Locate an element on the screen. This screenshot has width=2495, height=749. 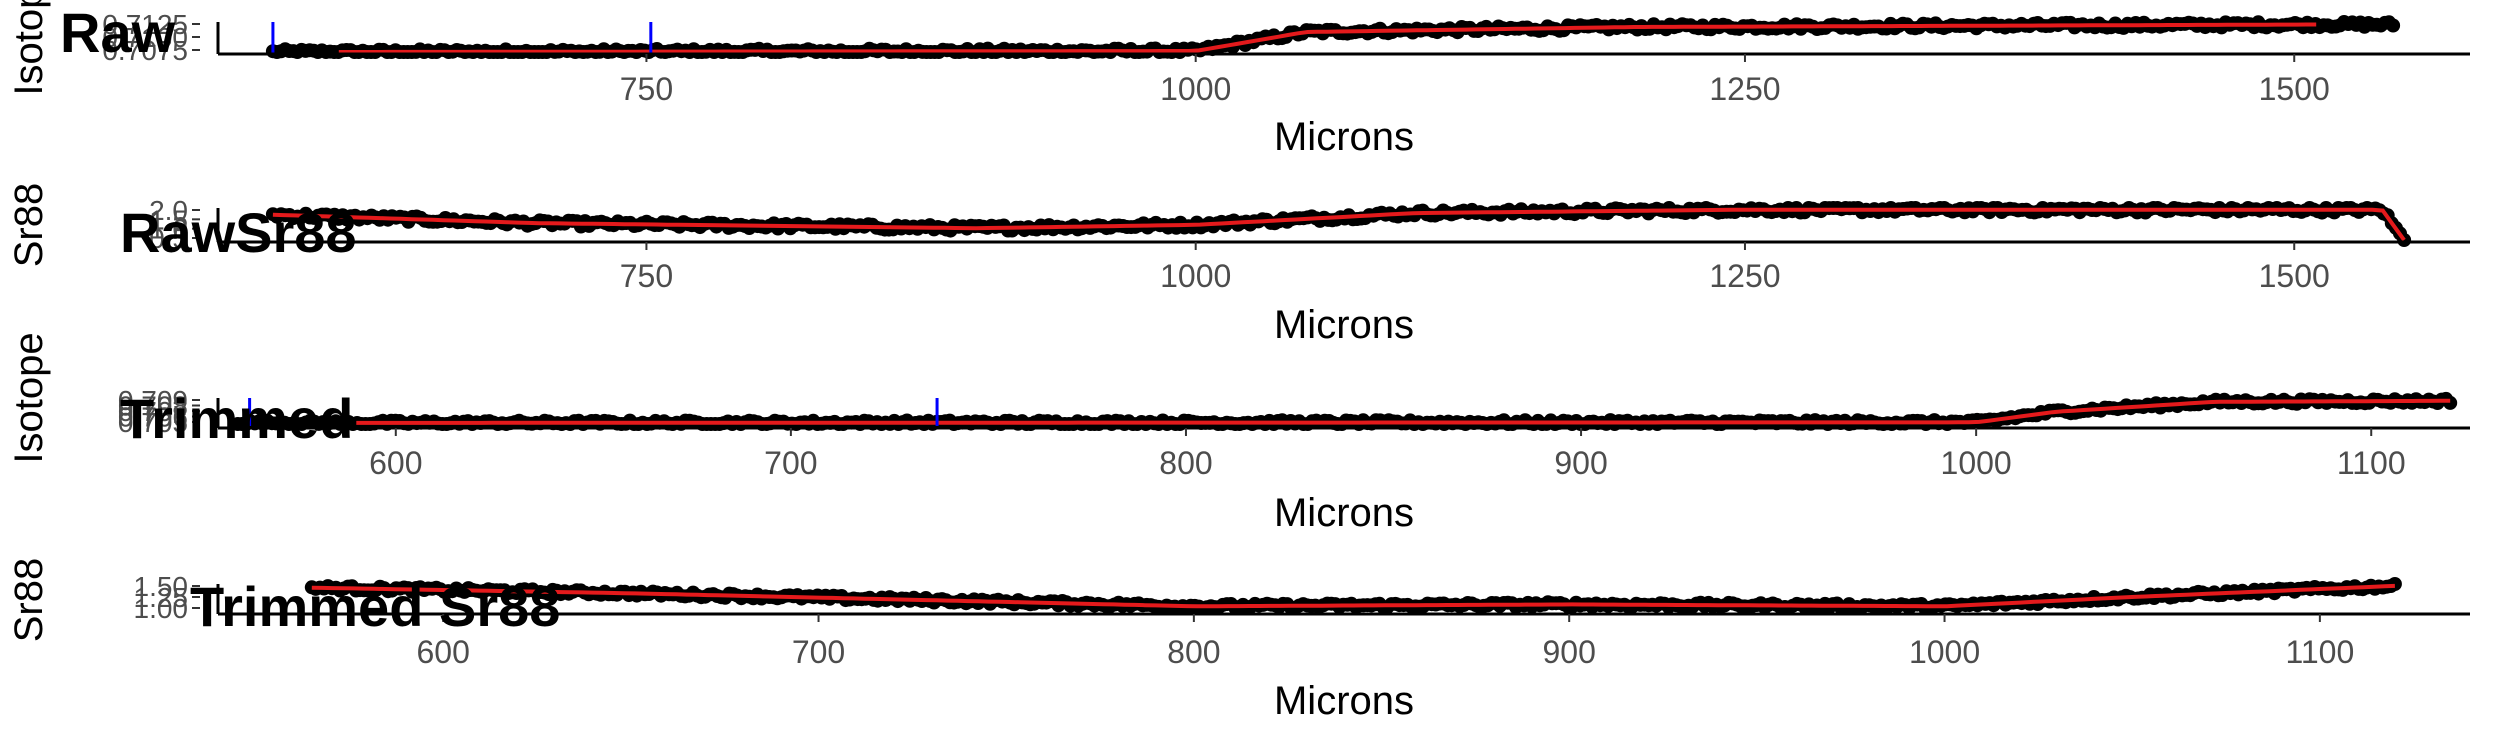
y-tick-label: 0.7125 is located at coordinates (145, 24).